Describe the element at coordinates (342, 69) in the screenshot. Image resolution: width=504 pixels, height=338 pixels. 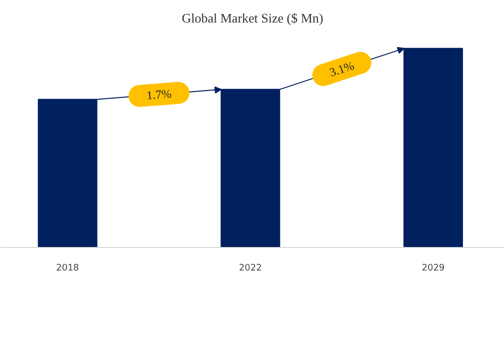
I see `annotation: 3.1%` at that location.